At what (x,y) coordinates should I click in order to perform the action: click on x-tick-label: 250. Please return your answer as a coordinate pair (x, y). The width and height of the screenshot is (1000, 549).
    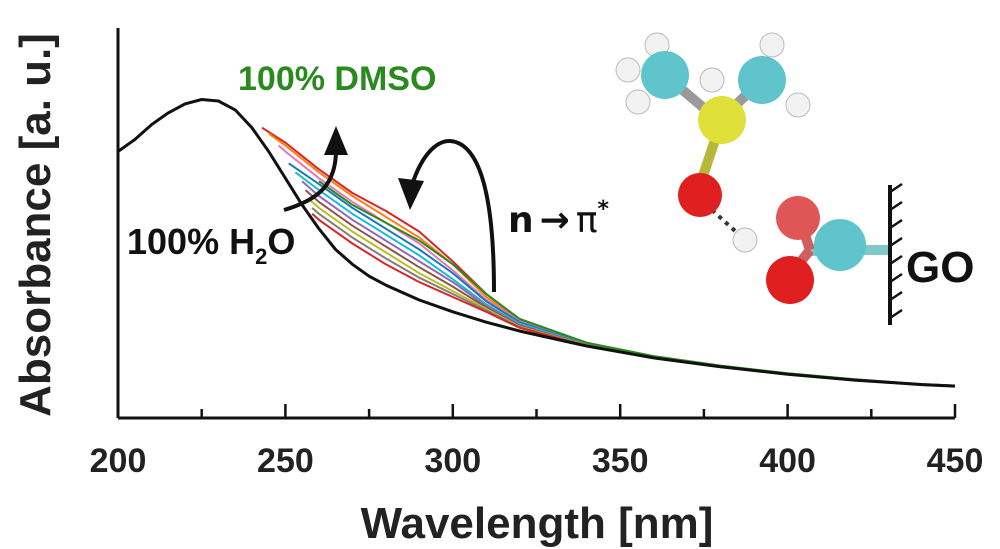
    Looking at the image, I should click on (285, 461).